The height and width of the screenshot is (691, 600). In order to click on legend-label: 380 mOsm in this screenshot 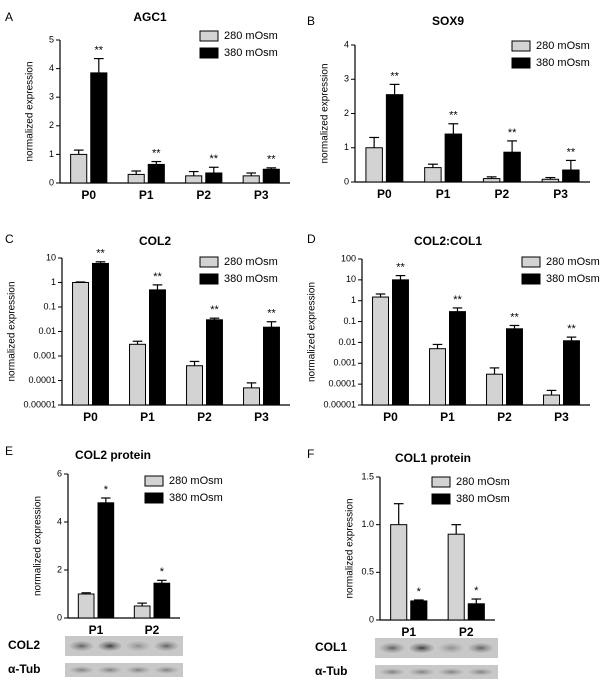, I will do `click(196, 498)`.